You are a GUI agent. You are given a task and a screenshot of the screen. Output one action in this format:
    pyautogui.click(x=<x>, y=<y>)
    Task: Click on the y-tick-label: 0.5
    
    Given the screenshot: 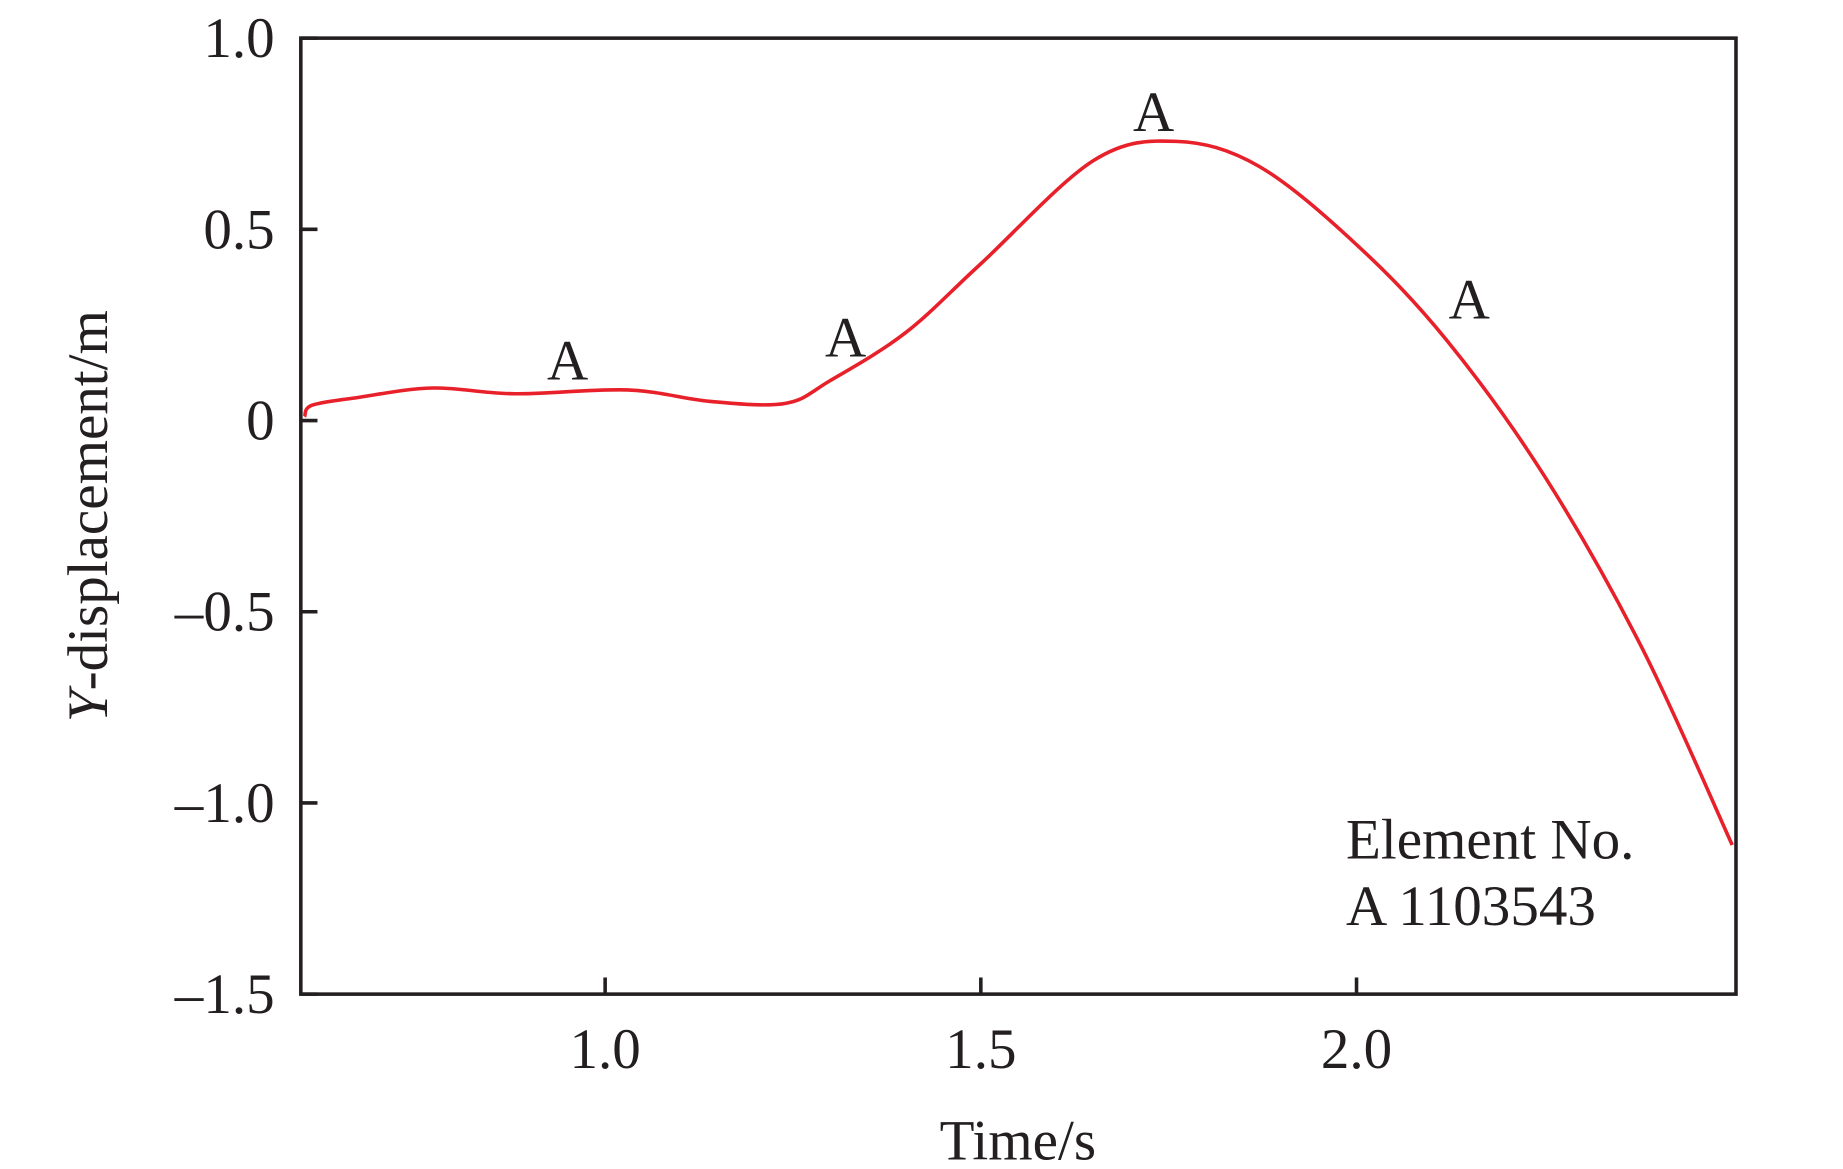 What is the action you would take?
    pyautogui.click(x=238, y=229)
    